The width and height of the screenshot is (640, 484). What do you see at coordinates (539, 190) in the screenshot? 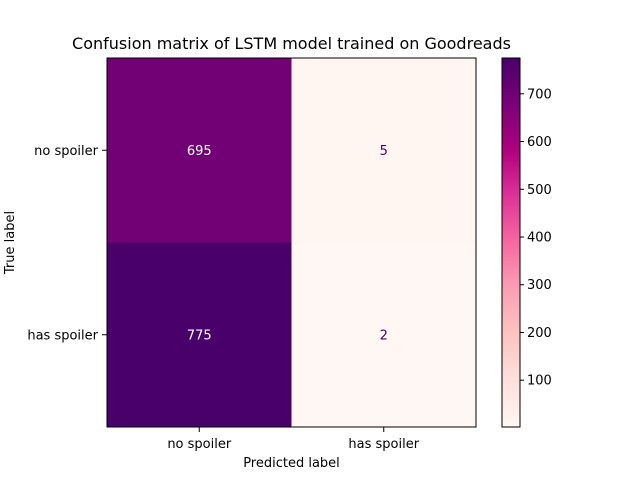
I see `colorbar-tick-label-4: 500` at bounding box center [539, 190].